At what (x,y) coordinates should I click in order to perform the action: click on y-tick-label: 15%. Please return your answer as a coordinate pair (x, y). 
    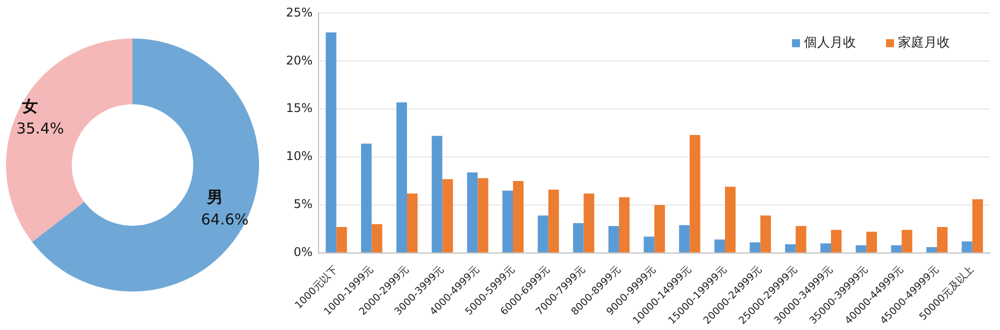
    Looking at the image, I should click on (299, 108).